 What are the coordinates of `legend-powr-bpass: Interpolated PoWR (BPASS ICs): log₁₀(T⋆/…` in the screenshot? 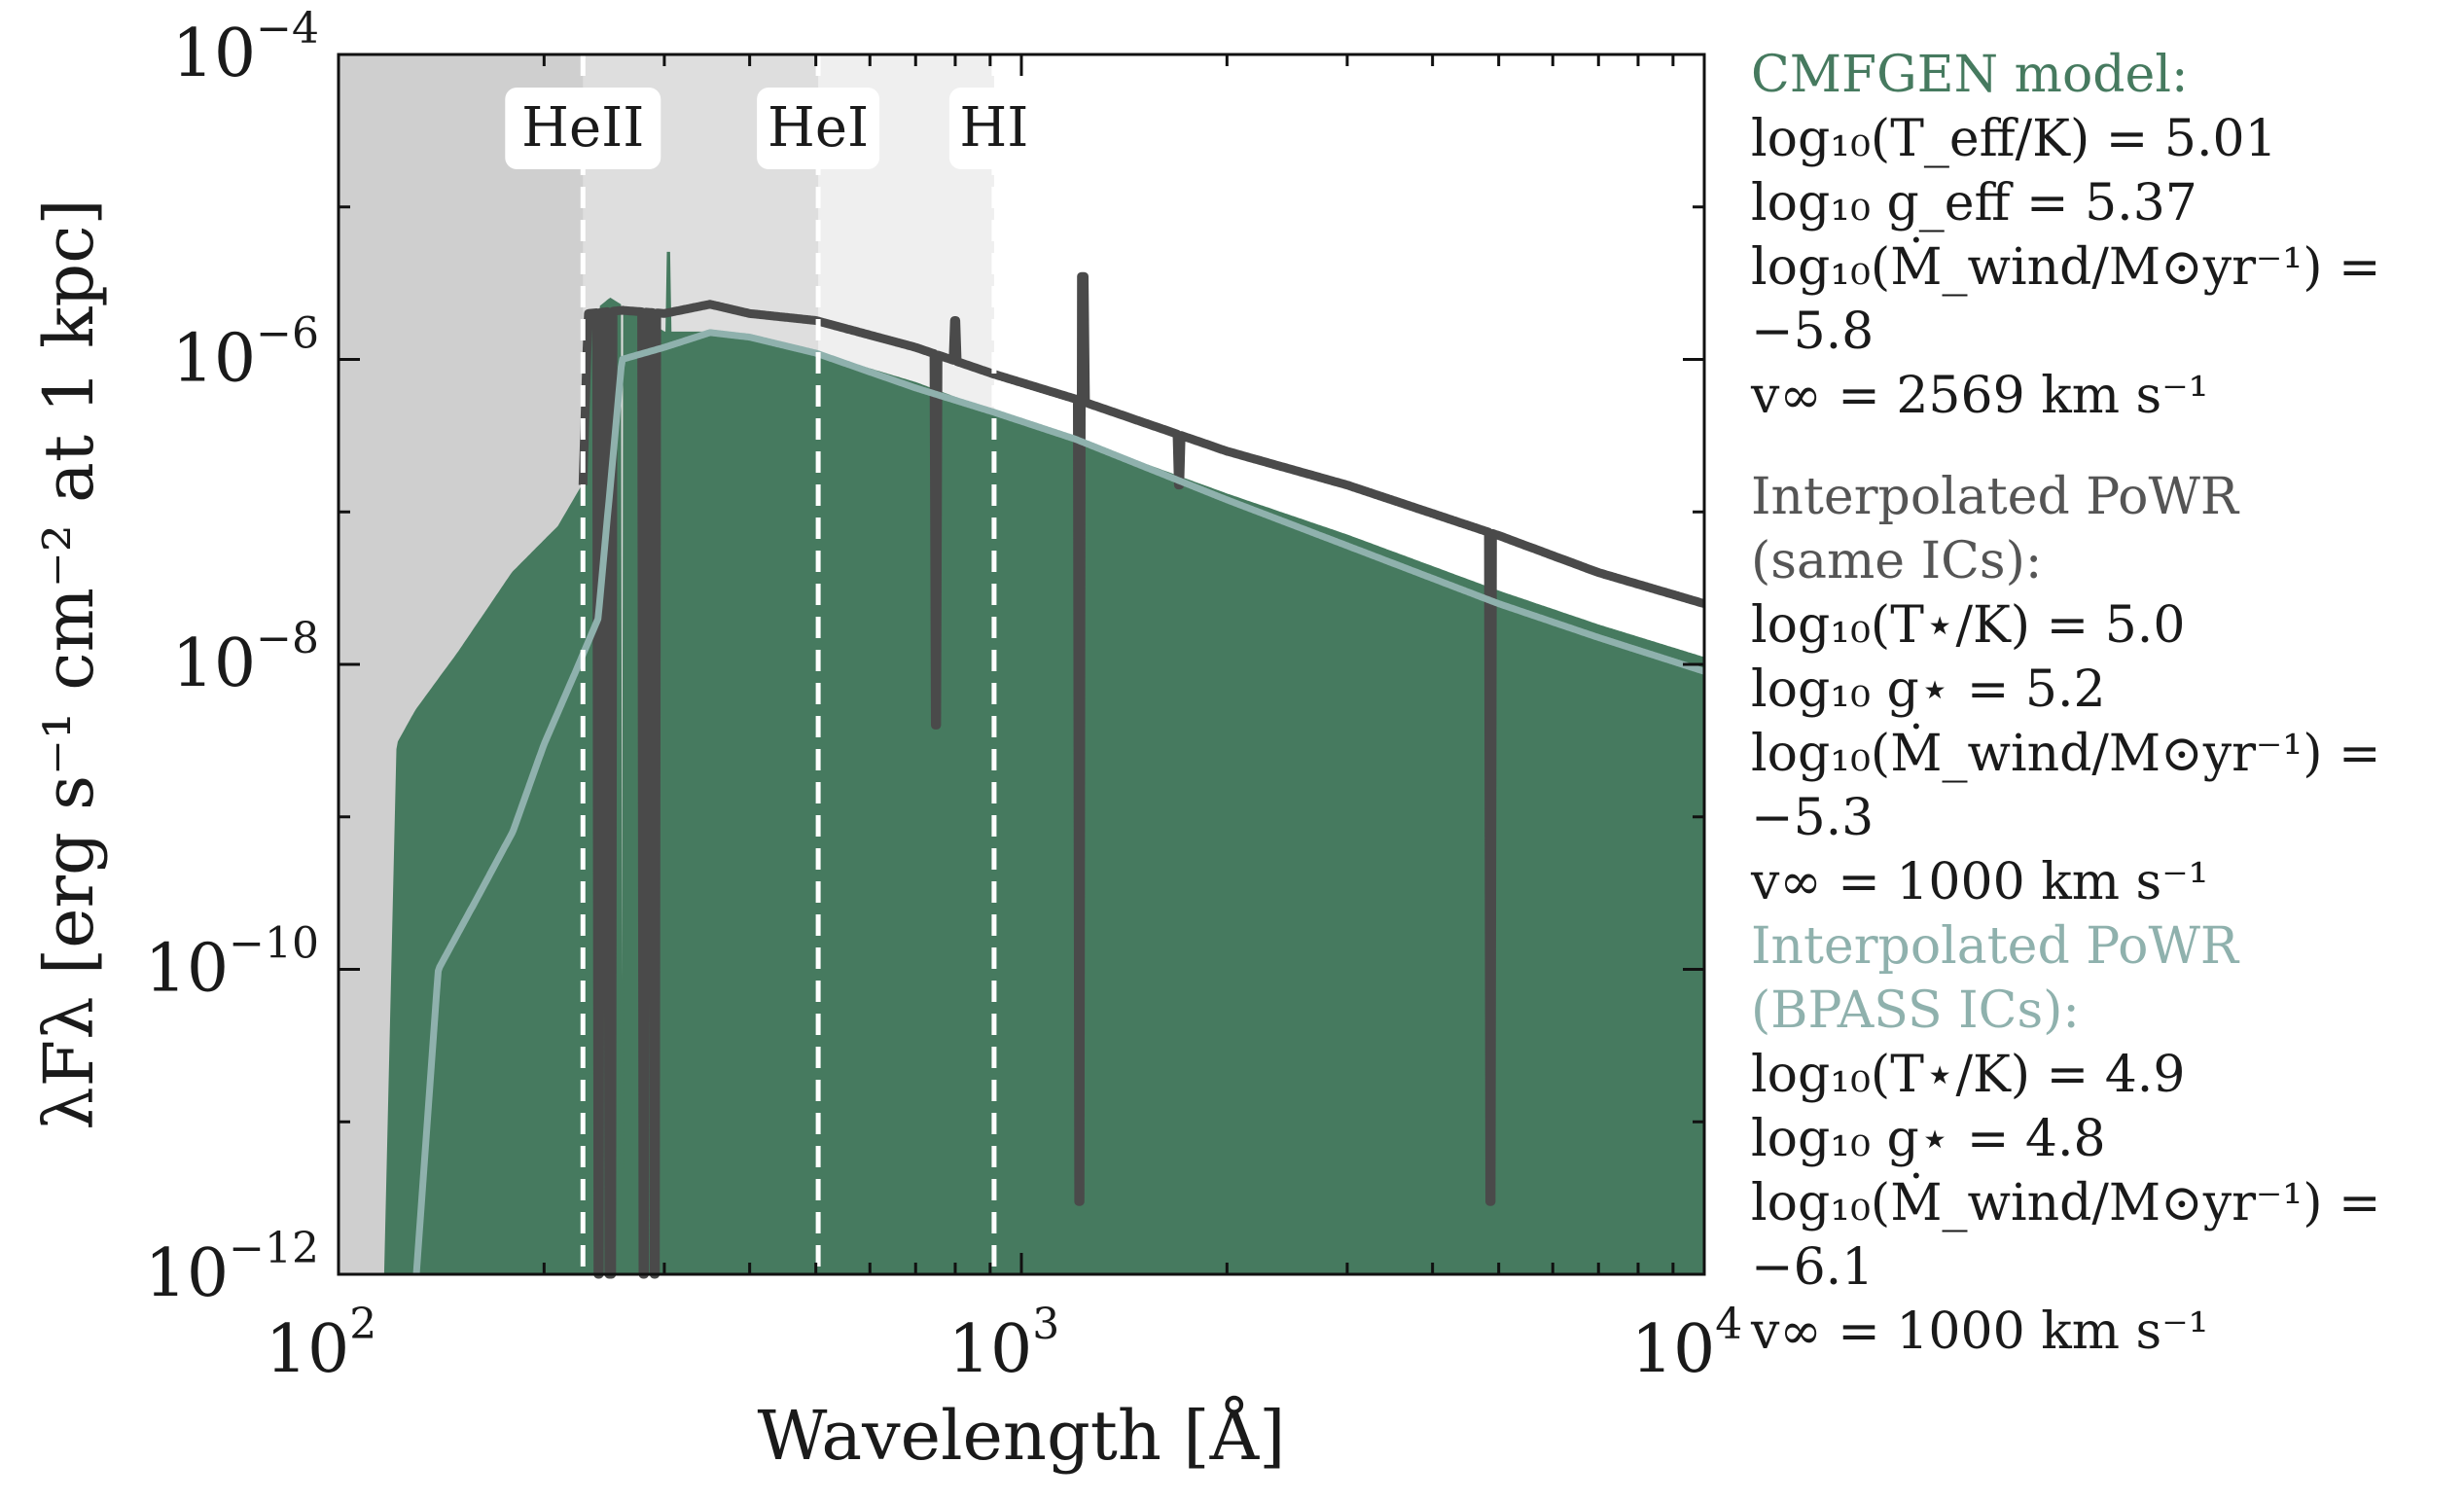 It's located at (2101, 1139).